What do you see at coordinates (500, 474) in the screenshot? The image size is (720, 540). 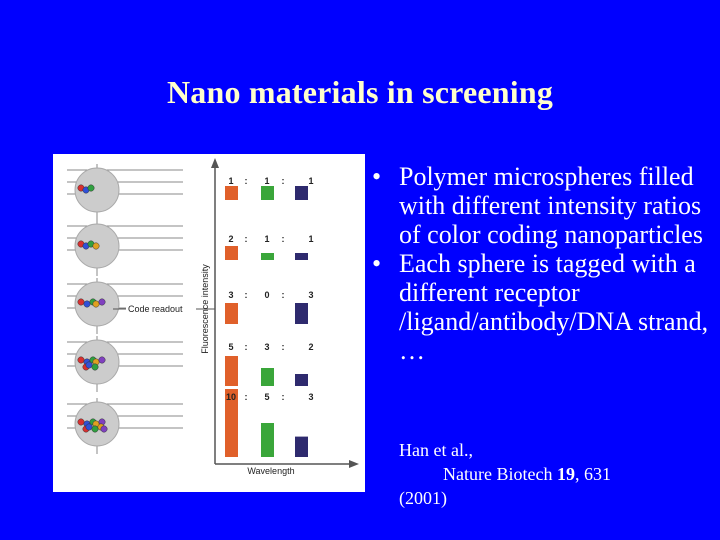 I see `reference-journal: Nature Biotech` at bounding box center [500, 474].